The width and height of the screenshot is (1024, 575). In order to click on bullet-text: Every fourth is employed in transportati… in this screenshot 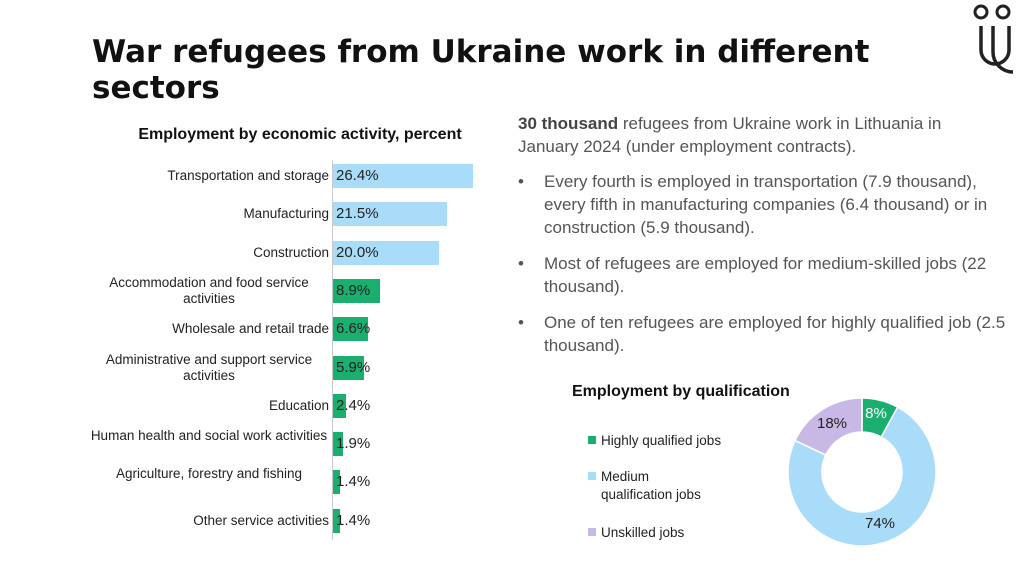, I will do `click(766, 204)`.